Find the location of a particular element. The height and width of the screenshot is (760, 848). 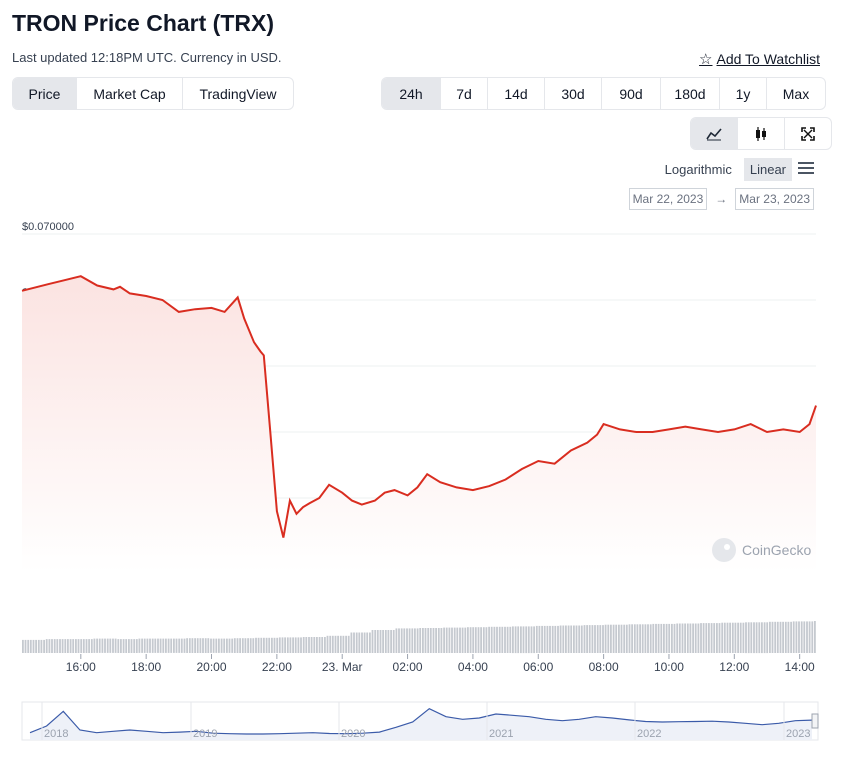

menu-icon is located at coordinates (806, 169).